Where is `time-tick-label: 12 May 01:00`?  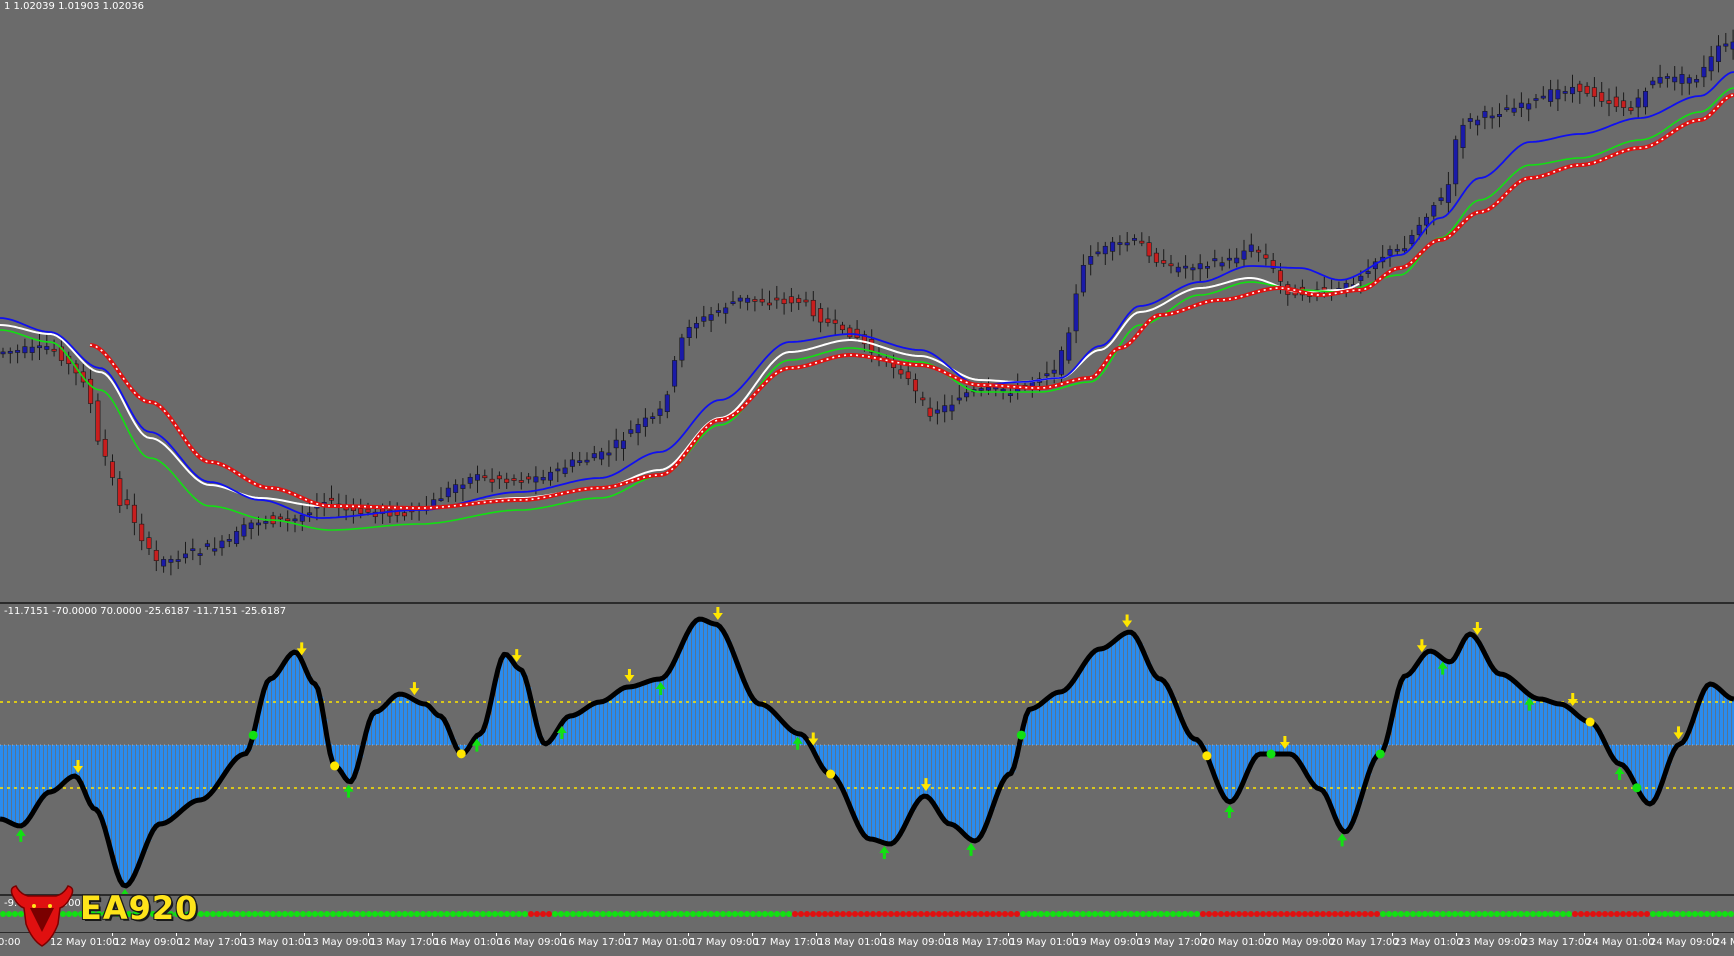 time-tick-label: 12 May 01:00 is located at coordinates (84, 942).